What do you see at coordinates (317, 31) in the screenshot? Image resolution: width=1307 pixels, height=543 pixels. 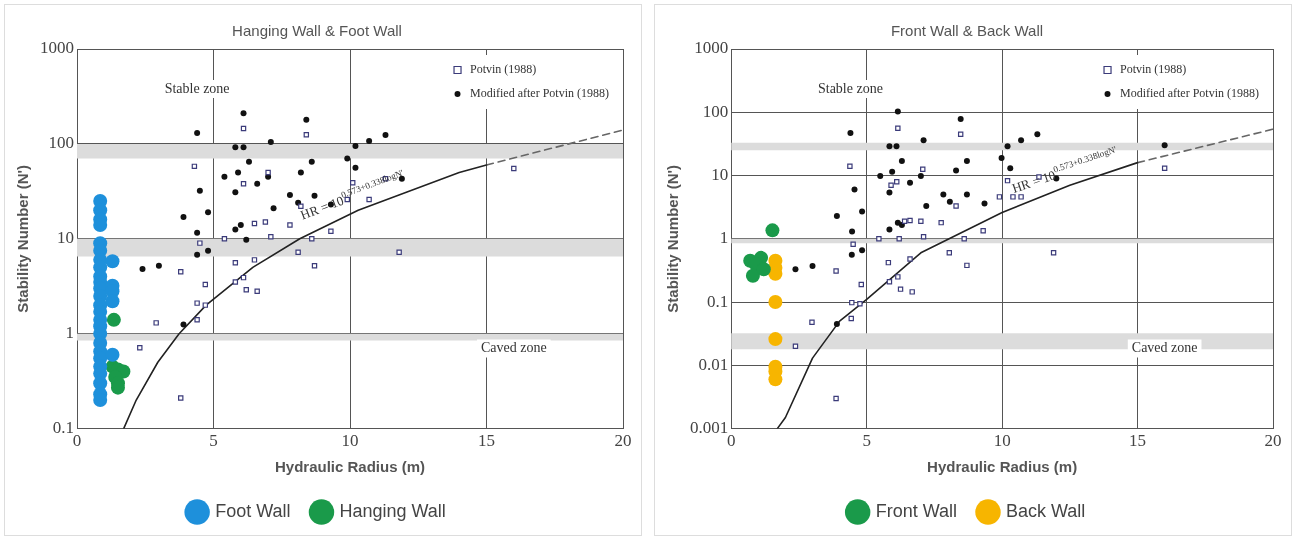 I see `chart-title: Hanging Wall & Foot Wall` at bounding box center [317, 31].